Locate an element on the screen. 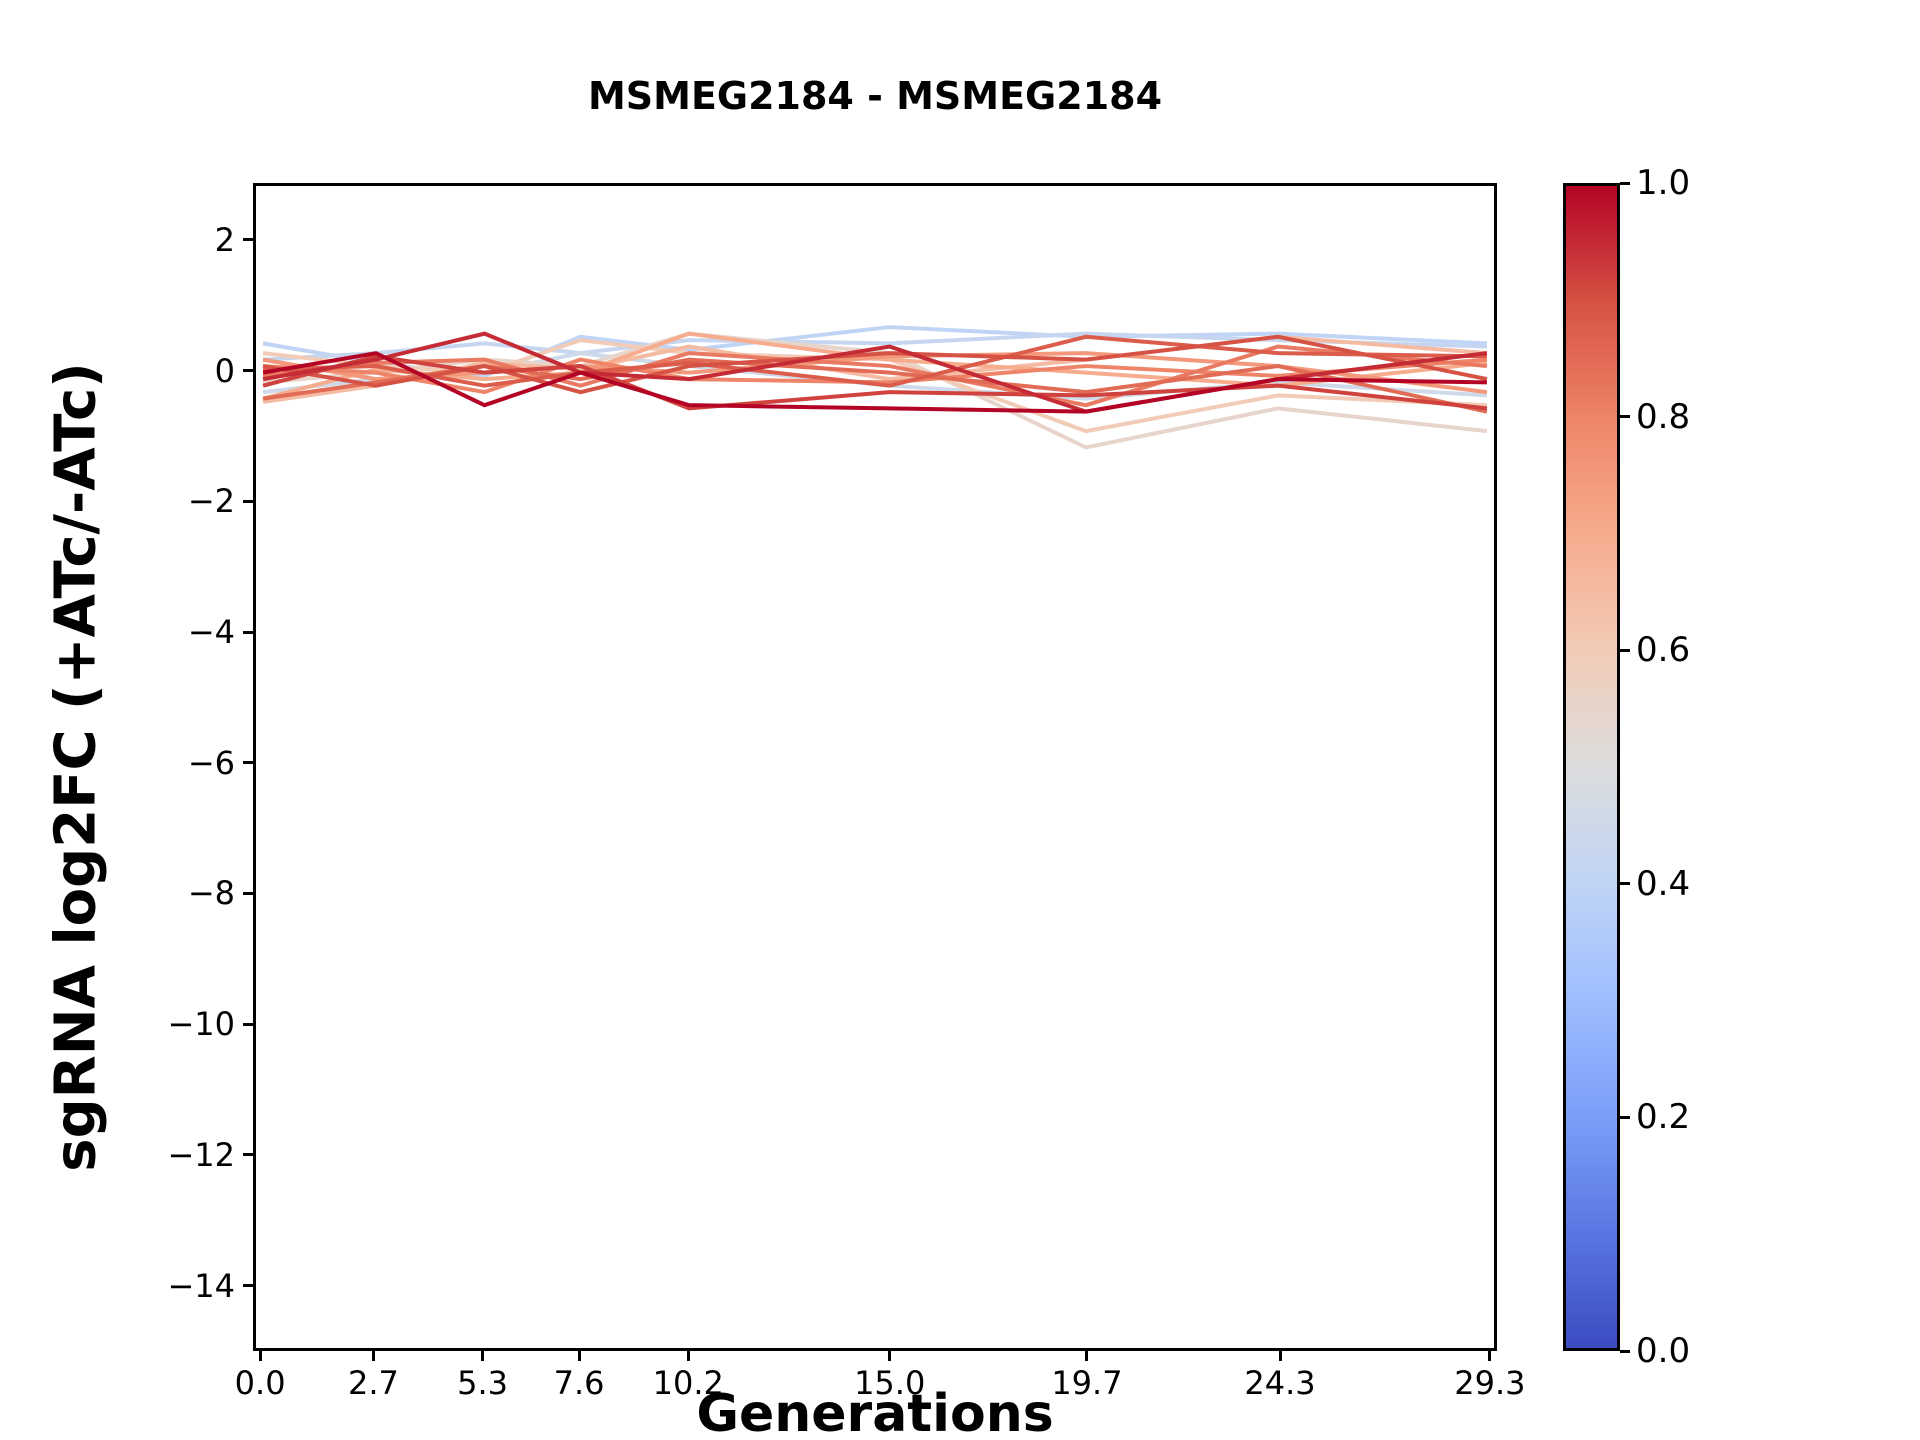  colorbar is located at coordinates (1591, 767).